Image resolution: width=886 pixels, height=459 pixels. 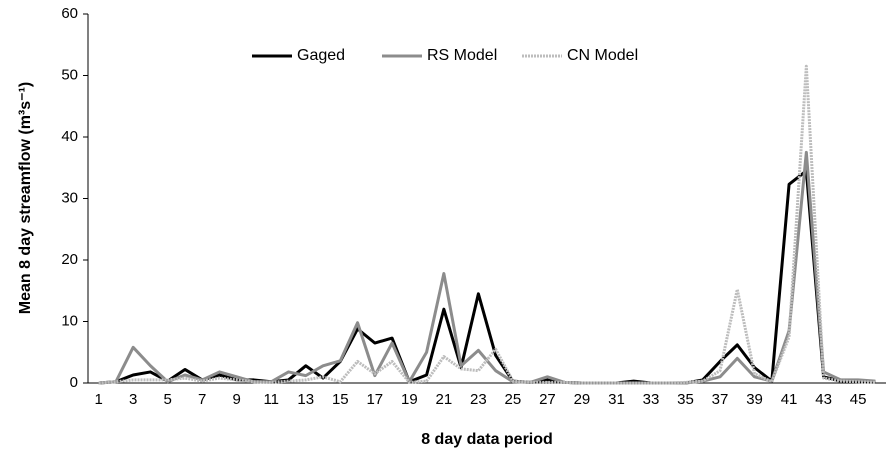 I want to click on x-tick-label: 43, so click(x=823, y=399).